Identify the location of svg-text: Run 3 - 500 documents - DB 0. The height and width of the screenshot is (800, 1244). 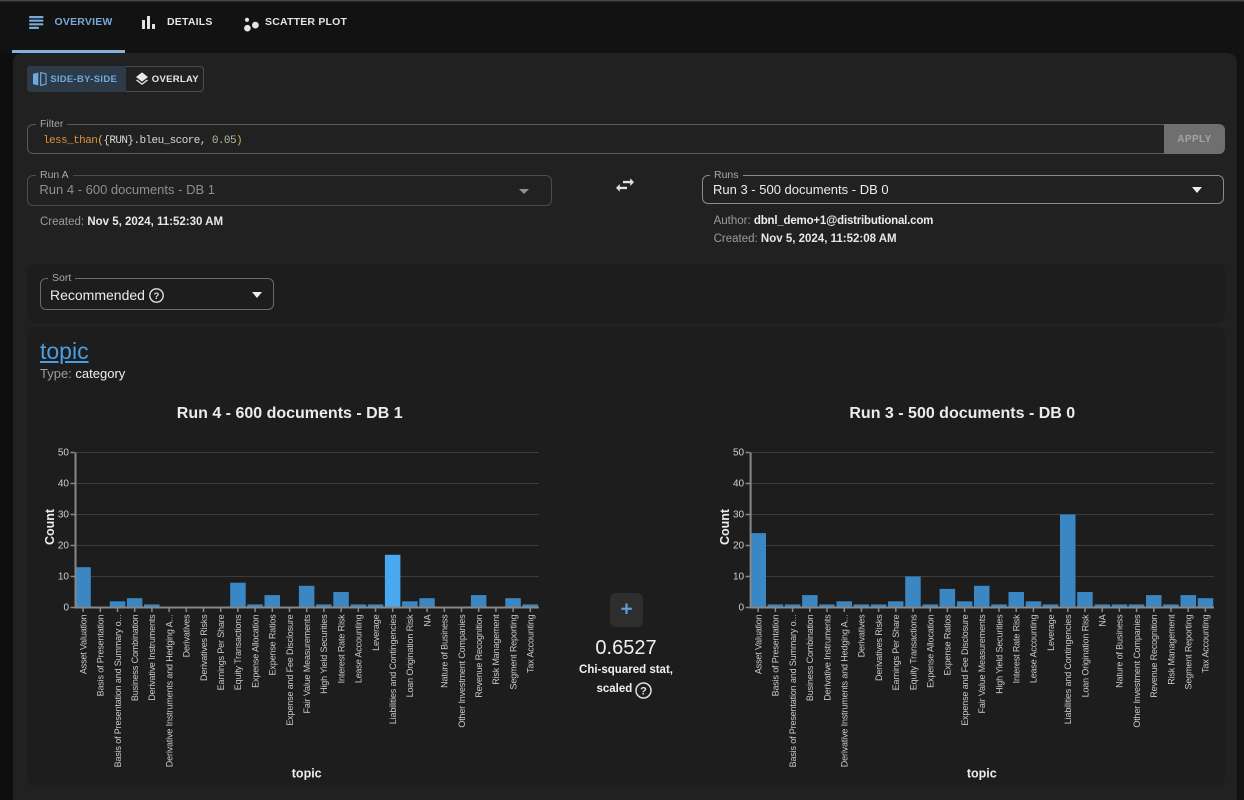
(962, 413).